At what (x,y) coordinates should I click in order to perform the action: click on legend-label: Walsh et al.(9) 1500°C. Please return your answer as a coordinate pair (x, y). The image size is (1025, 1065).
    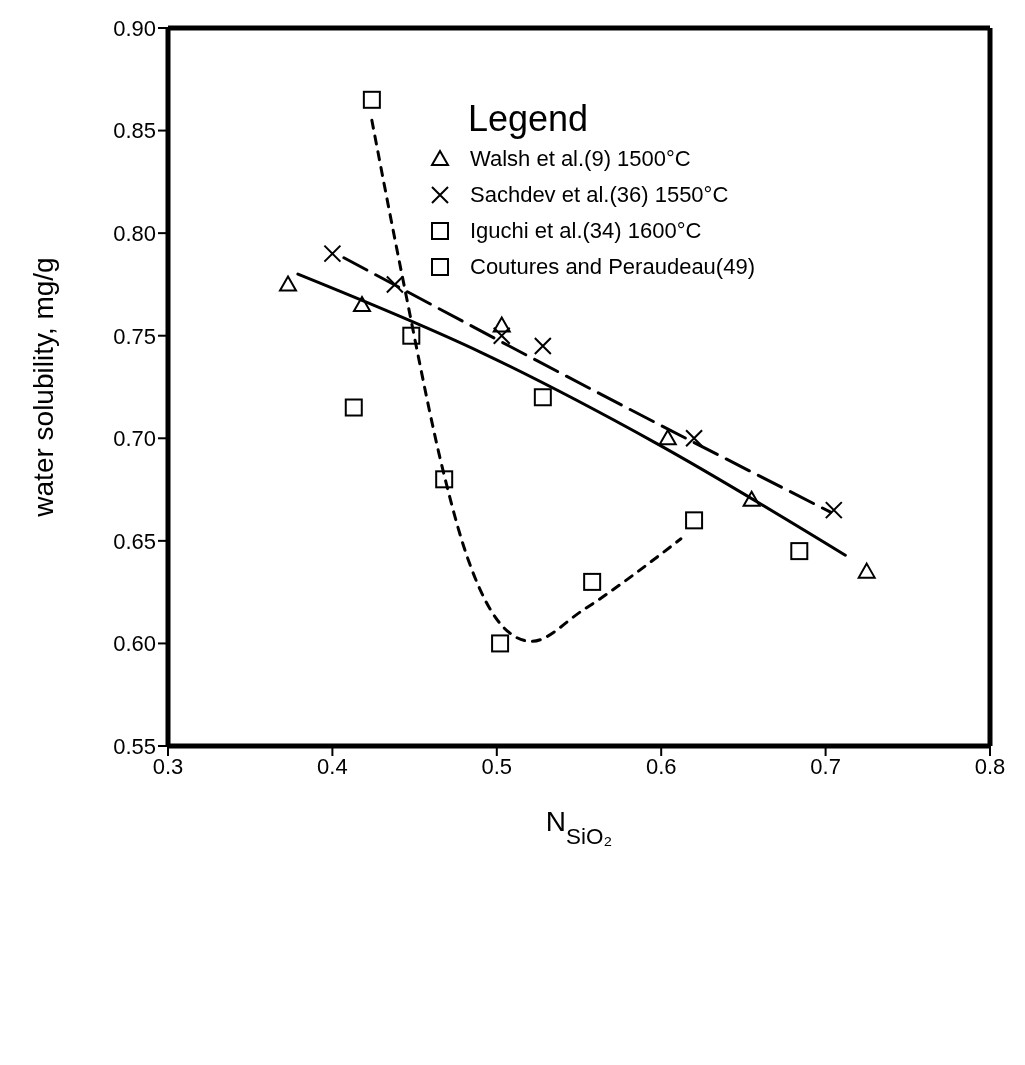
    Looking at the image, I should click on (580, 159).